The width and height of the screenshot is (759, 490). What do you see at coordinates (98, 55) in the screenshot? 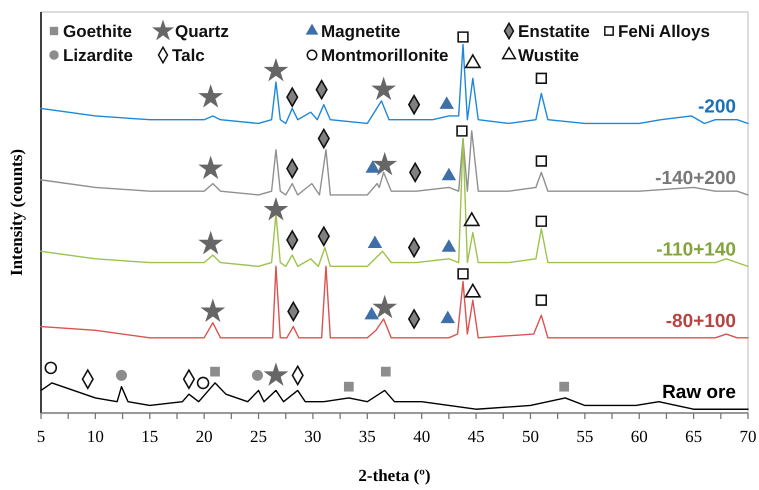
I see `legend-label: Lizardite` at bounding box center [98, 55].